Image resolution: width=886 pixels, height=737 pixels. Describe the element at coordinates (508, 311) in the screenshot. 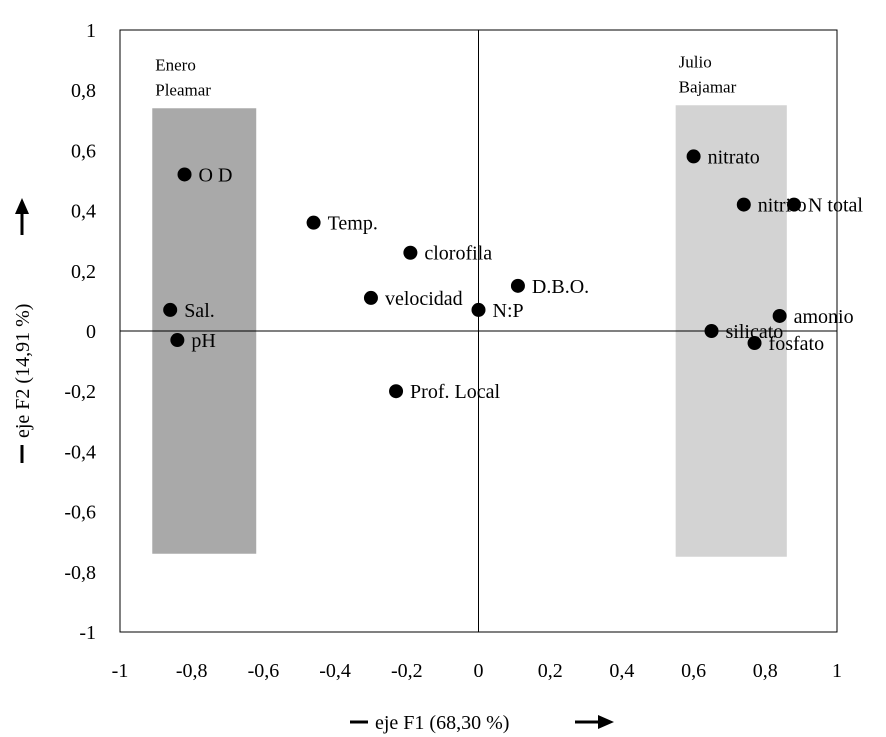

I see `data-point-label: N:P` at that location.